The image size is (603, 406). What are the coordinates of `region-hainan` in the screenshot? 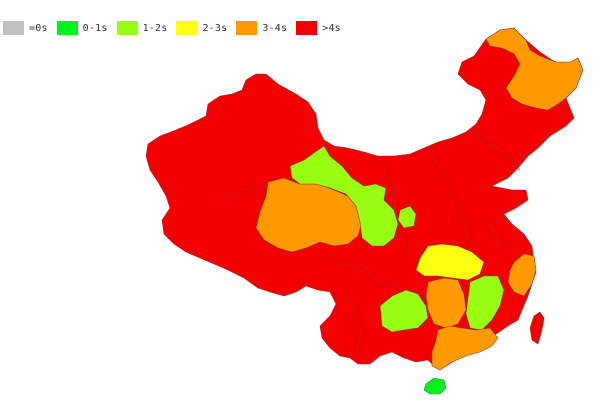 It's located at (435, 386).